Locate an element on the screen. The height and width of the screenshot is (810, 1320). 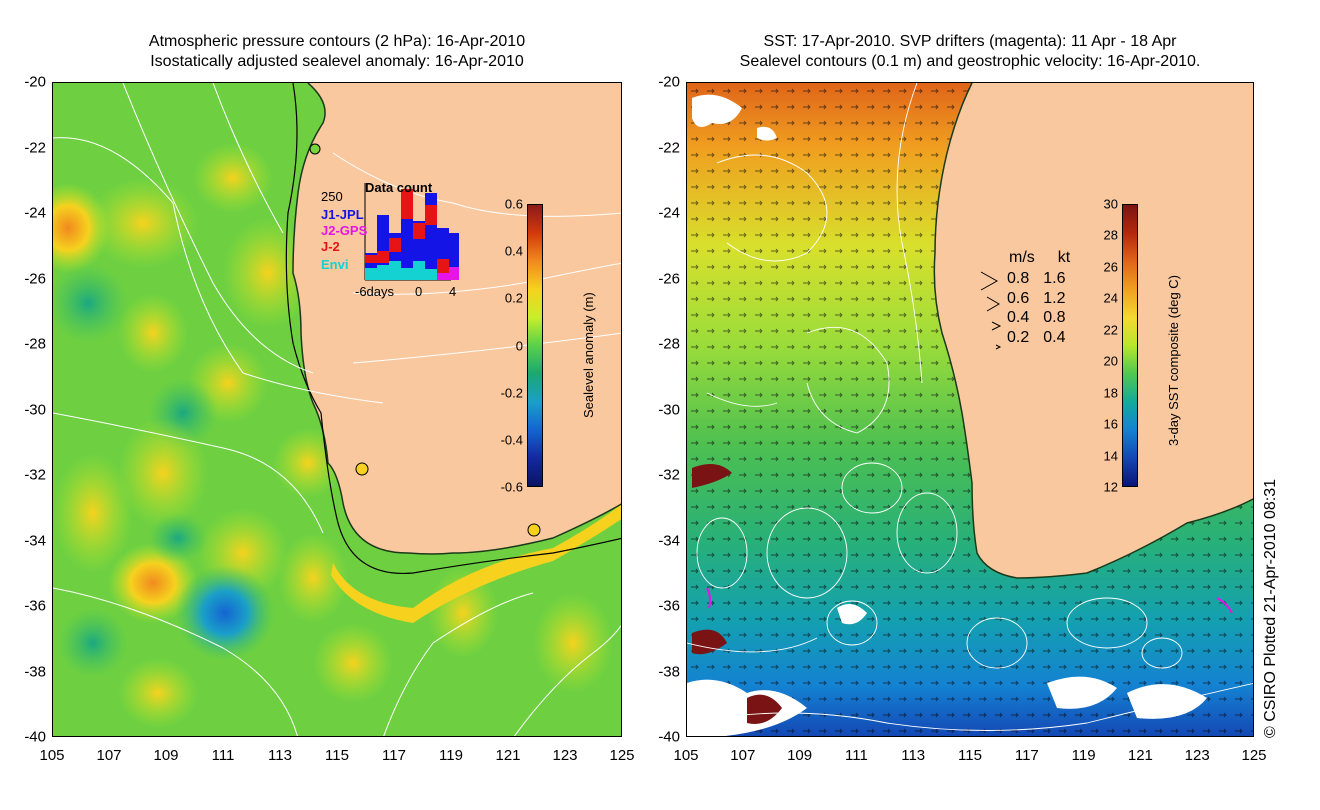
sealevel-colorbar-label: Sealevel anomaly (m) is located at coordinates (588, 355).